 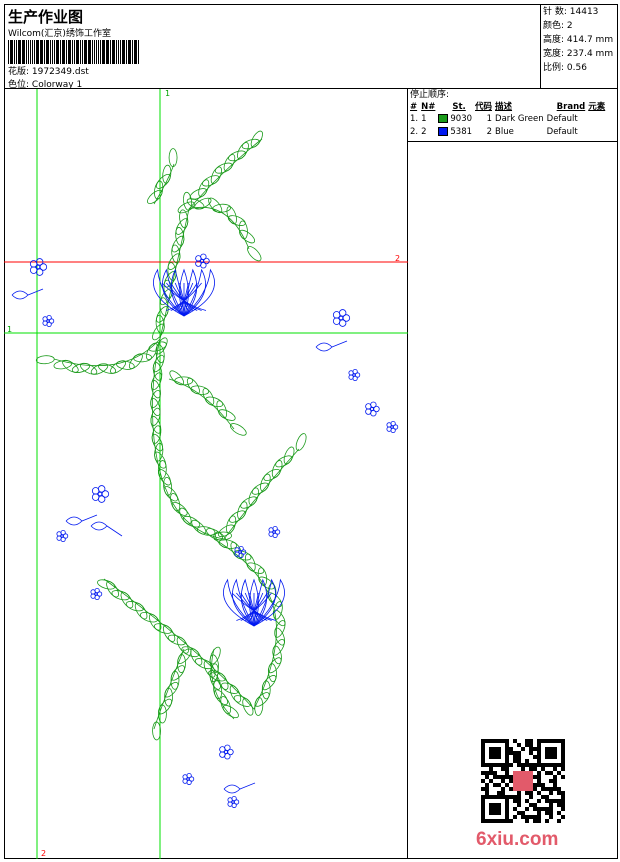 What do you see at coordinates (264, 602) in the screenshot?
I see `lotus-petal` at bounding box center [264, 602].